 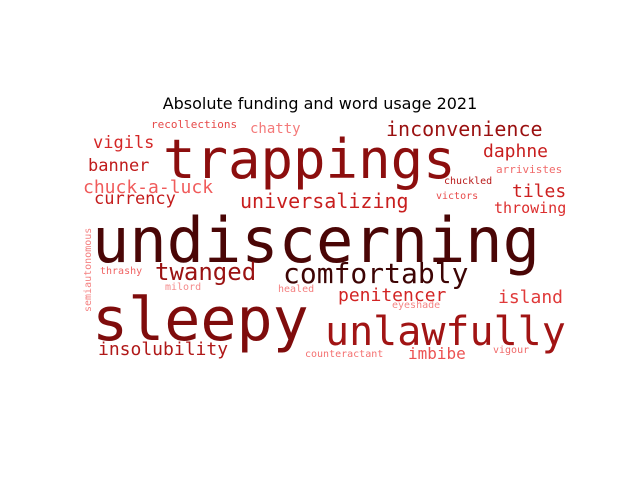 What do you see at coordinates (123, 143) in the screenshot?
I see `word-vigils: vigils` at bounding box center [123, 143].